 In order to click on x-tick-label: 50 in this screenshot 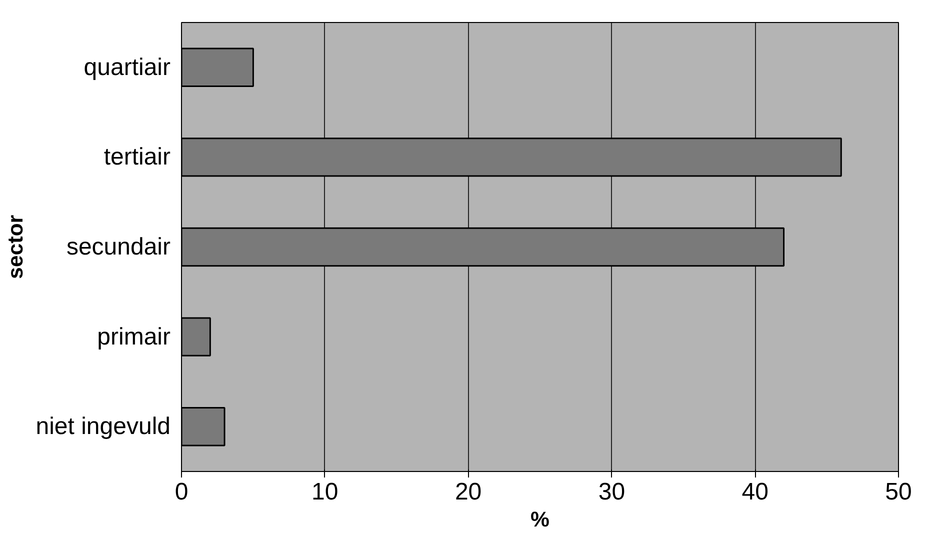, I will do `click(898, 492)`.